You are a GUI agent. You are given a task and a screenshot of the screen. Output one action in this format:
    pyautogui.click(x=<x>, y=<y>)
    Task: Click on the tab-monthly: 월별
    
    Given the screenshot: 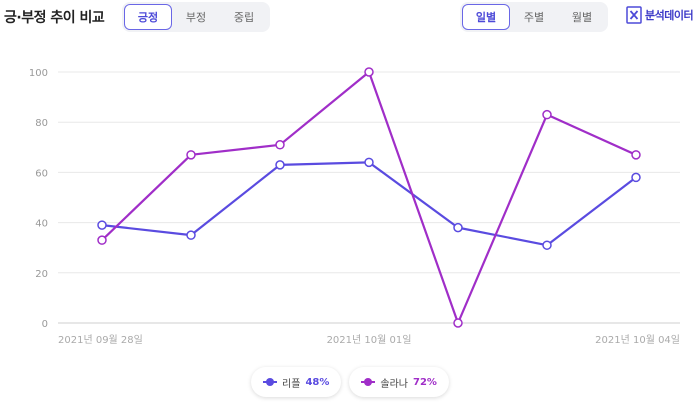 What is the action you would take?
    pyautogui.click(x=582, y=17)
    